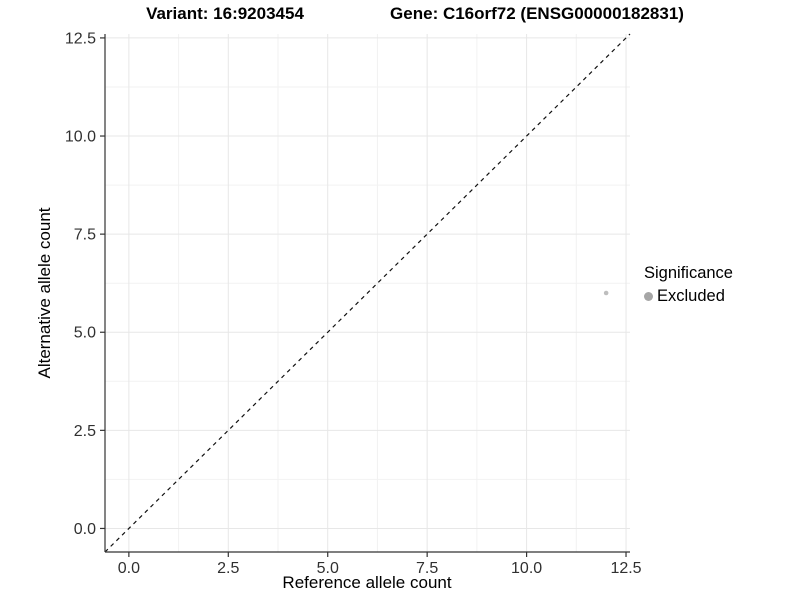 This screenshot has height=600, width=800. Describe the element at coordinates (85, 431) in the screenshot. I see `y-tick-label: 2.5` at that location.